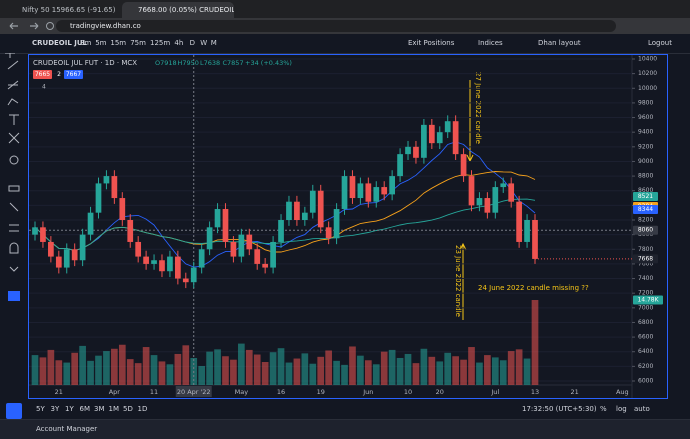 This screenshot has height=439, width=690. Describe the element at coordinates (559, 43) in the screenshot. I see `layout: Dhan layout` at that location.